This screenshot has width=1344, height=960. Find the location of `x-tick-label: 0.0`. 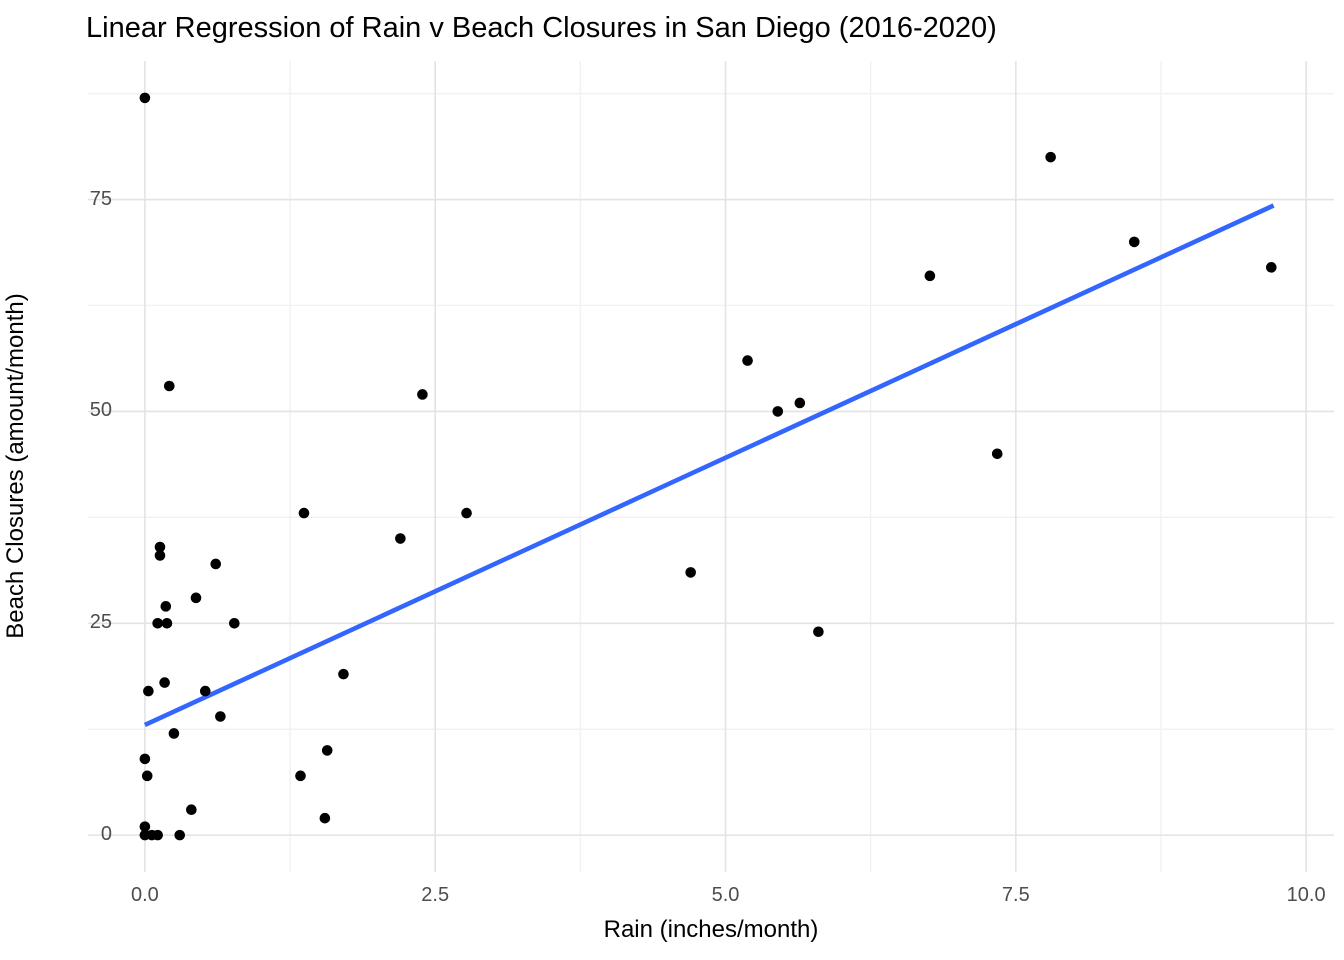

x-tick-label: 0.0 is located at coordinates (144, 895).